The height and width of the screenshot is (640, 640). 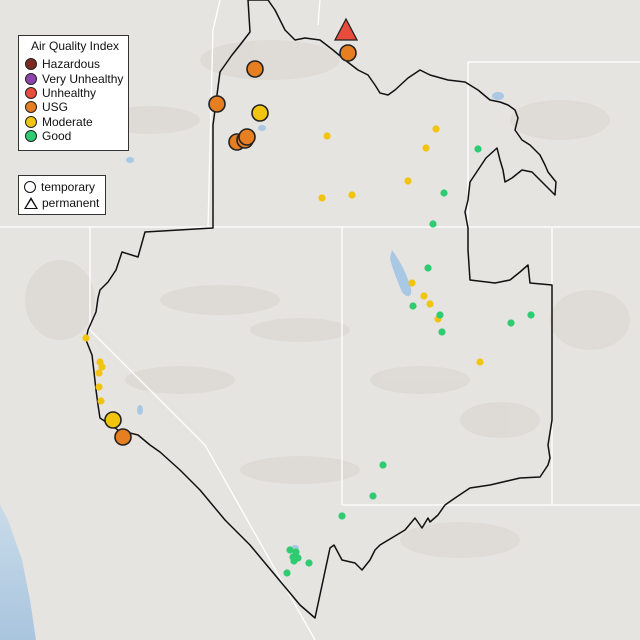 I want to click on legend-title: Air Quality Index, so click(x=75, y=46).